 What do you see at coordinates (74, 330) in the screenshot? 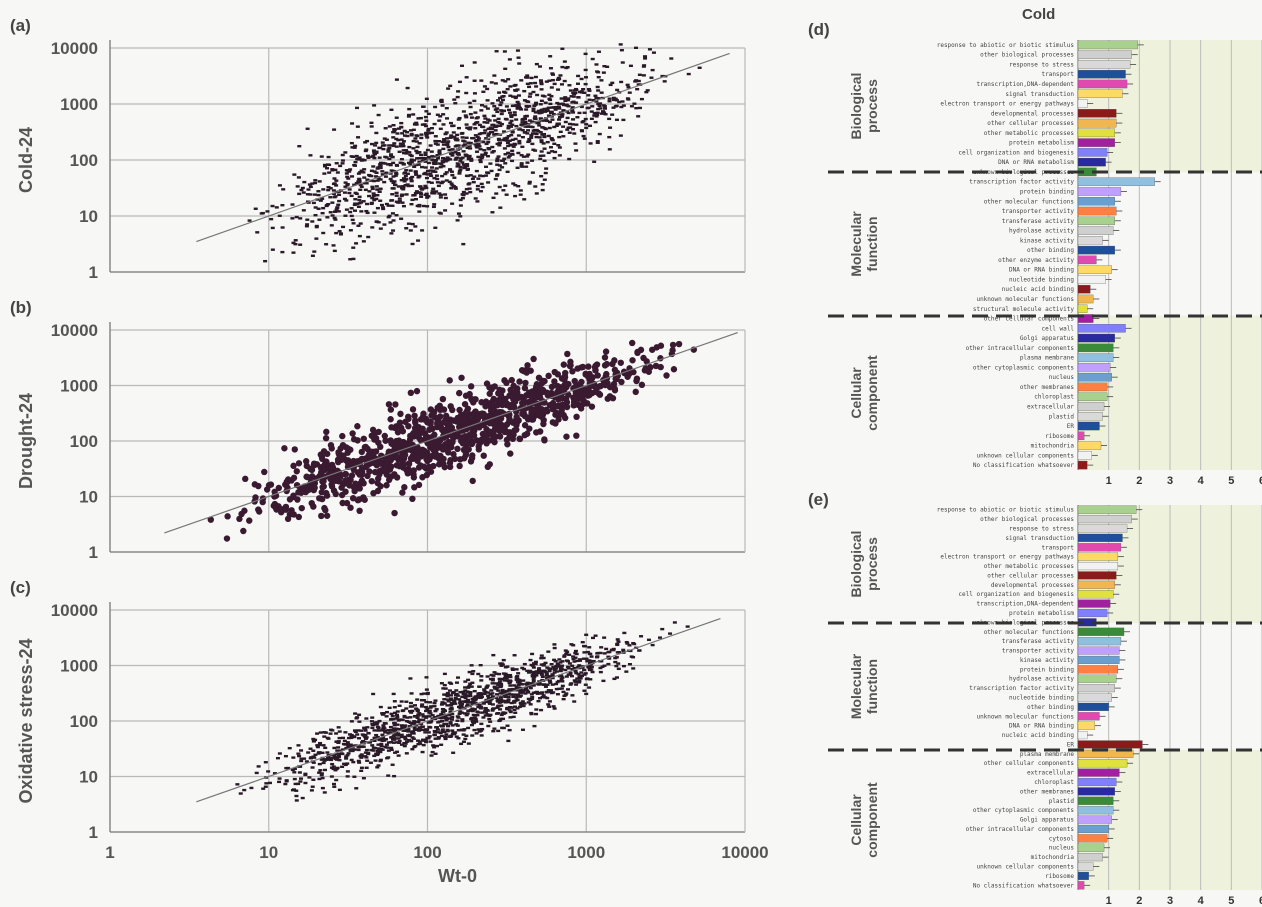
I see `y-tick-label: 10000` at bounding box center [74, 330].